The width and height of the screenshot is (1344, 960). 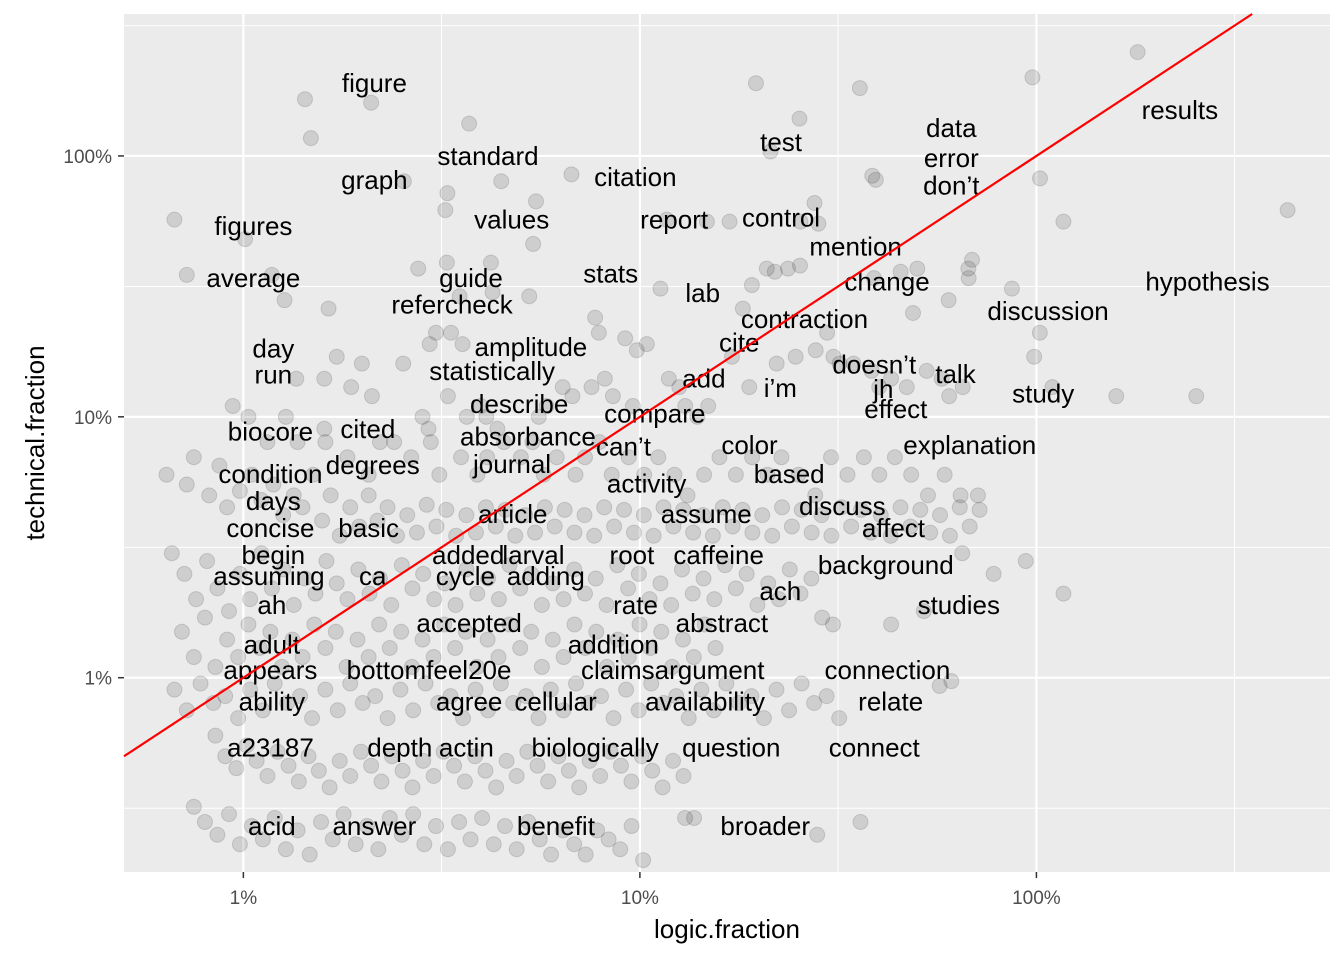 What do you see at coordinates (87, 157) in the screenshot?
I see `y-tick-label: 100%` at bounding box center [87, 157].